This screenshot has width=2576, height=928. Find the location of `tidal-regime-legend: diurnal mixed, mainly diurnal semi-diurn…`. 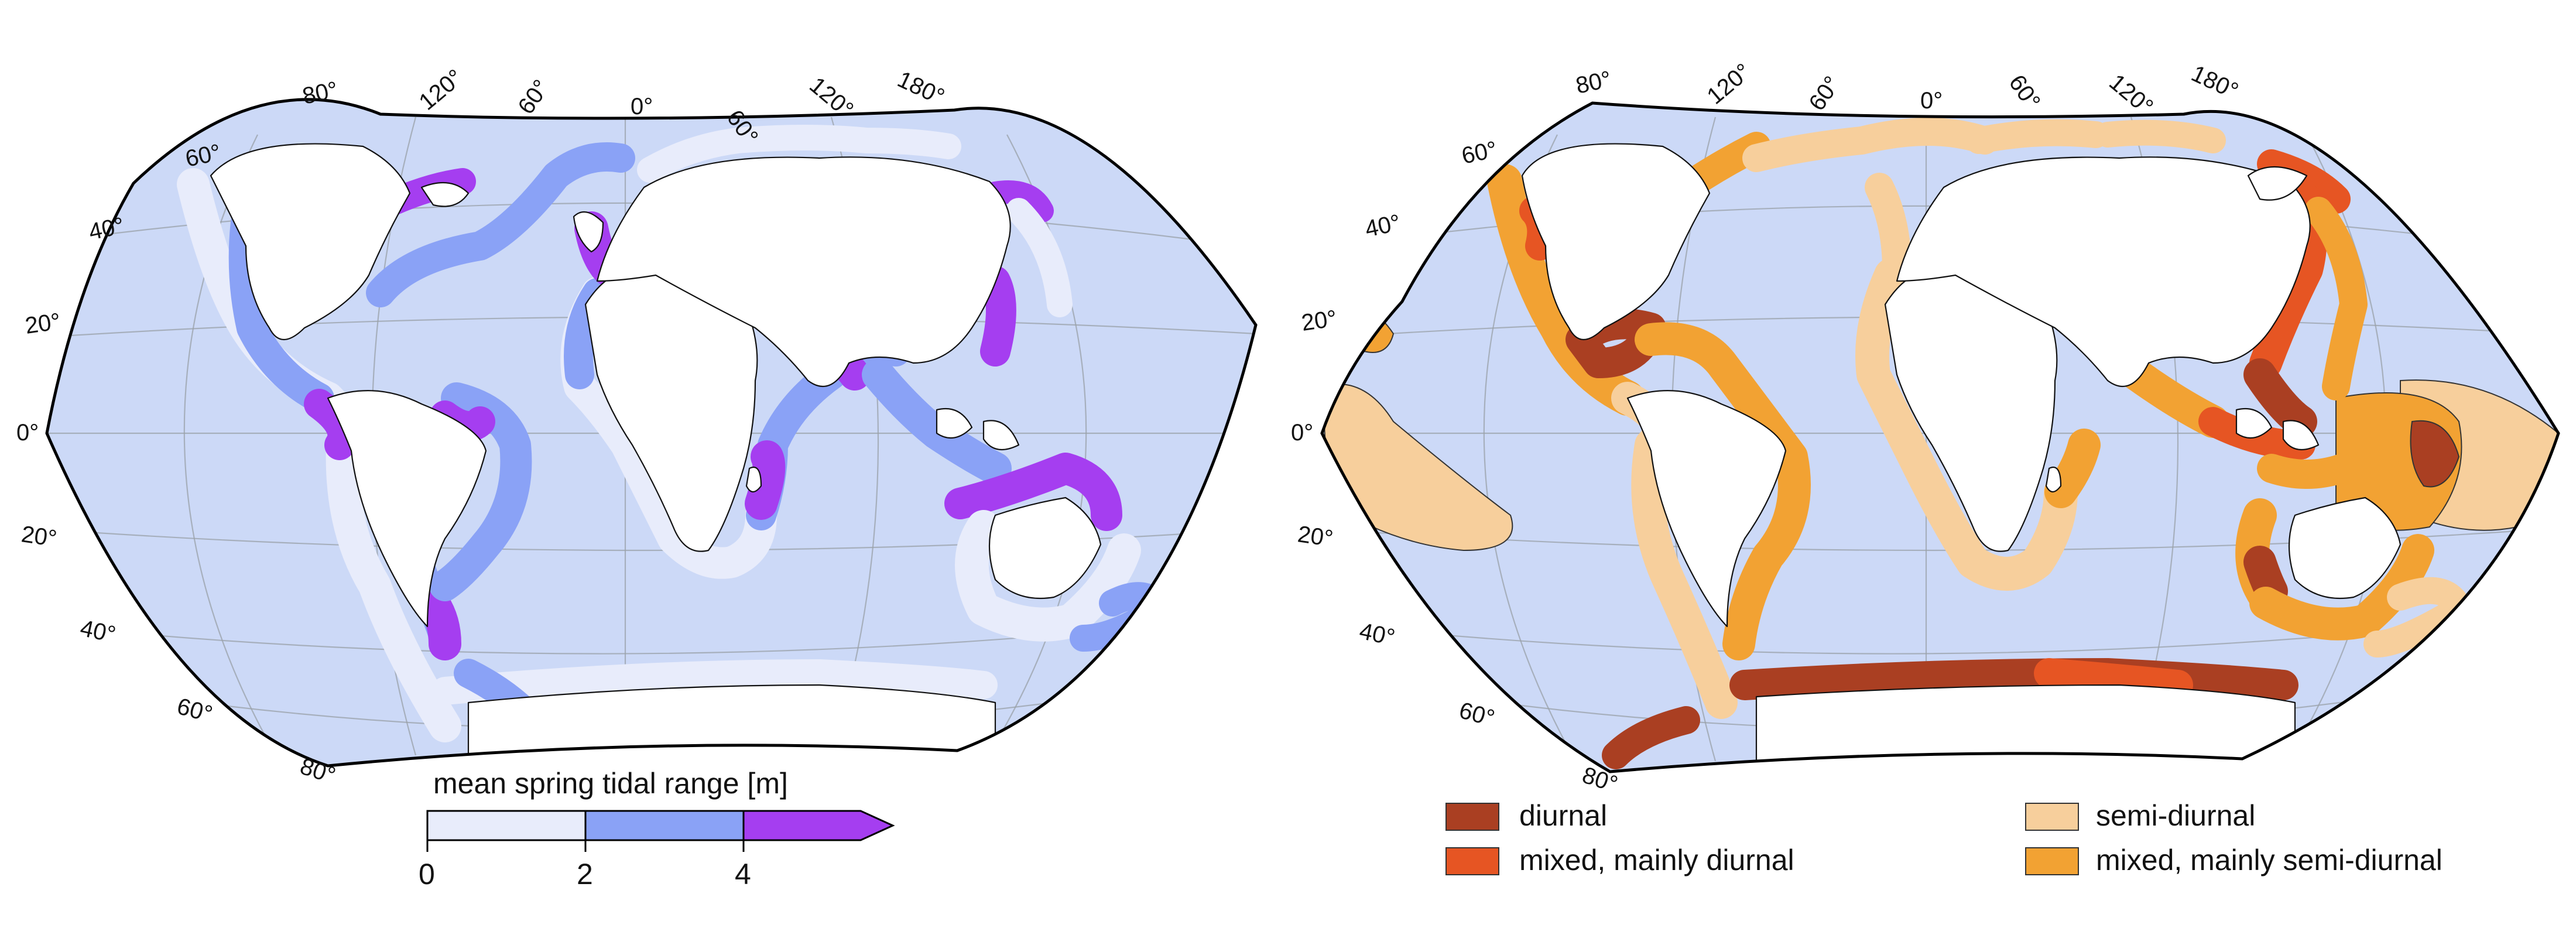

tidal-regime-legend: diurnal mixed, mainly diurnal semi-diurn… is located at coordinates (1944, 838).